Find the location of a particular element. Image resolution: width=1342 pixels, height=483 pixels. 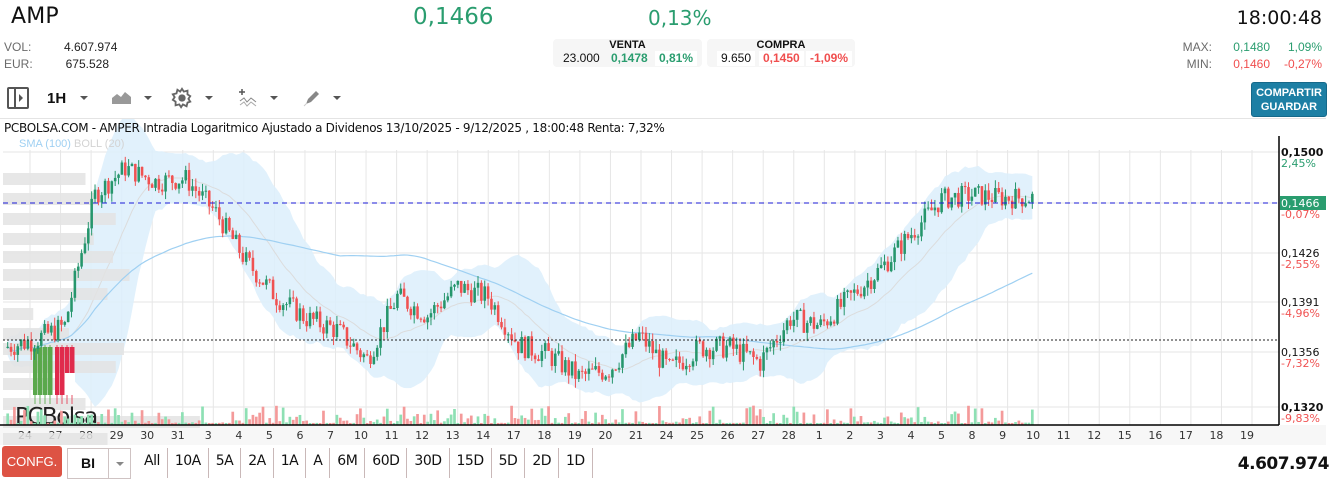

scale-select-value: BI is located at coordinates (88, 463).